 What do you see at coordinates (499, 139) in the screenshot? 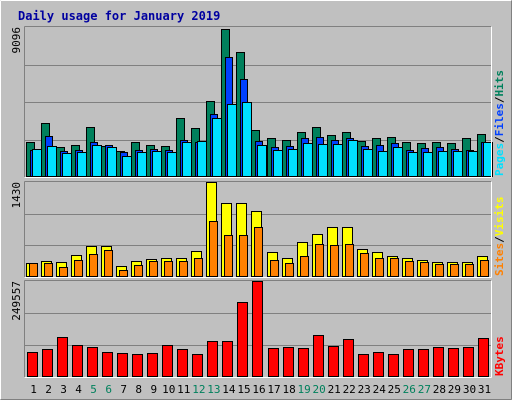
I see `legend-sep-1: /` at bounding box center [499, 139].